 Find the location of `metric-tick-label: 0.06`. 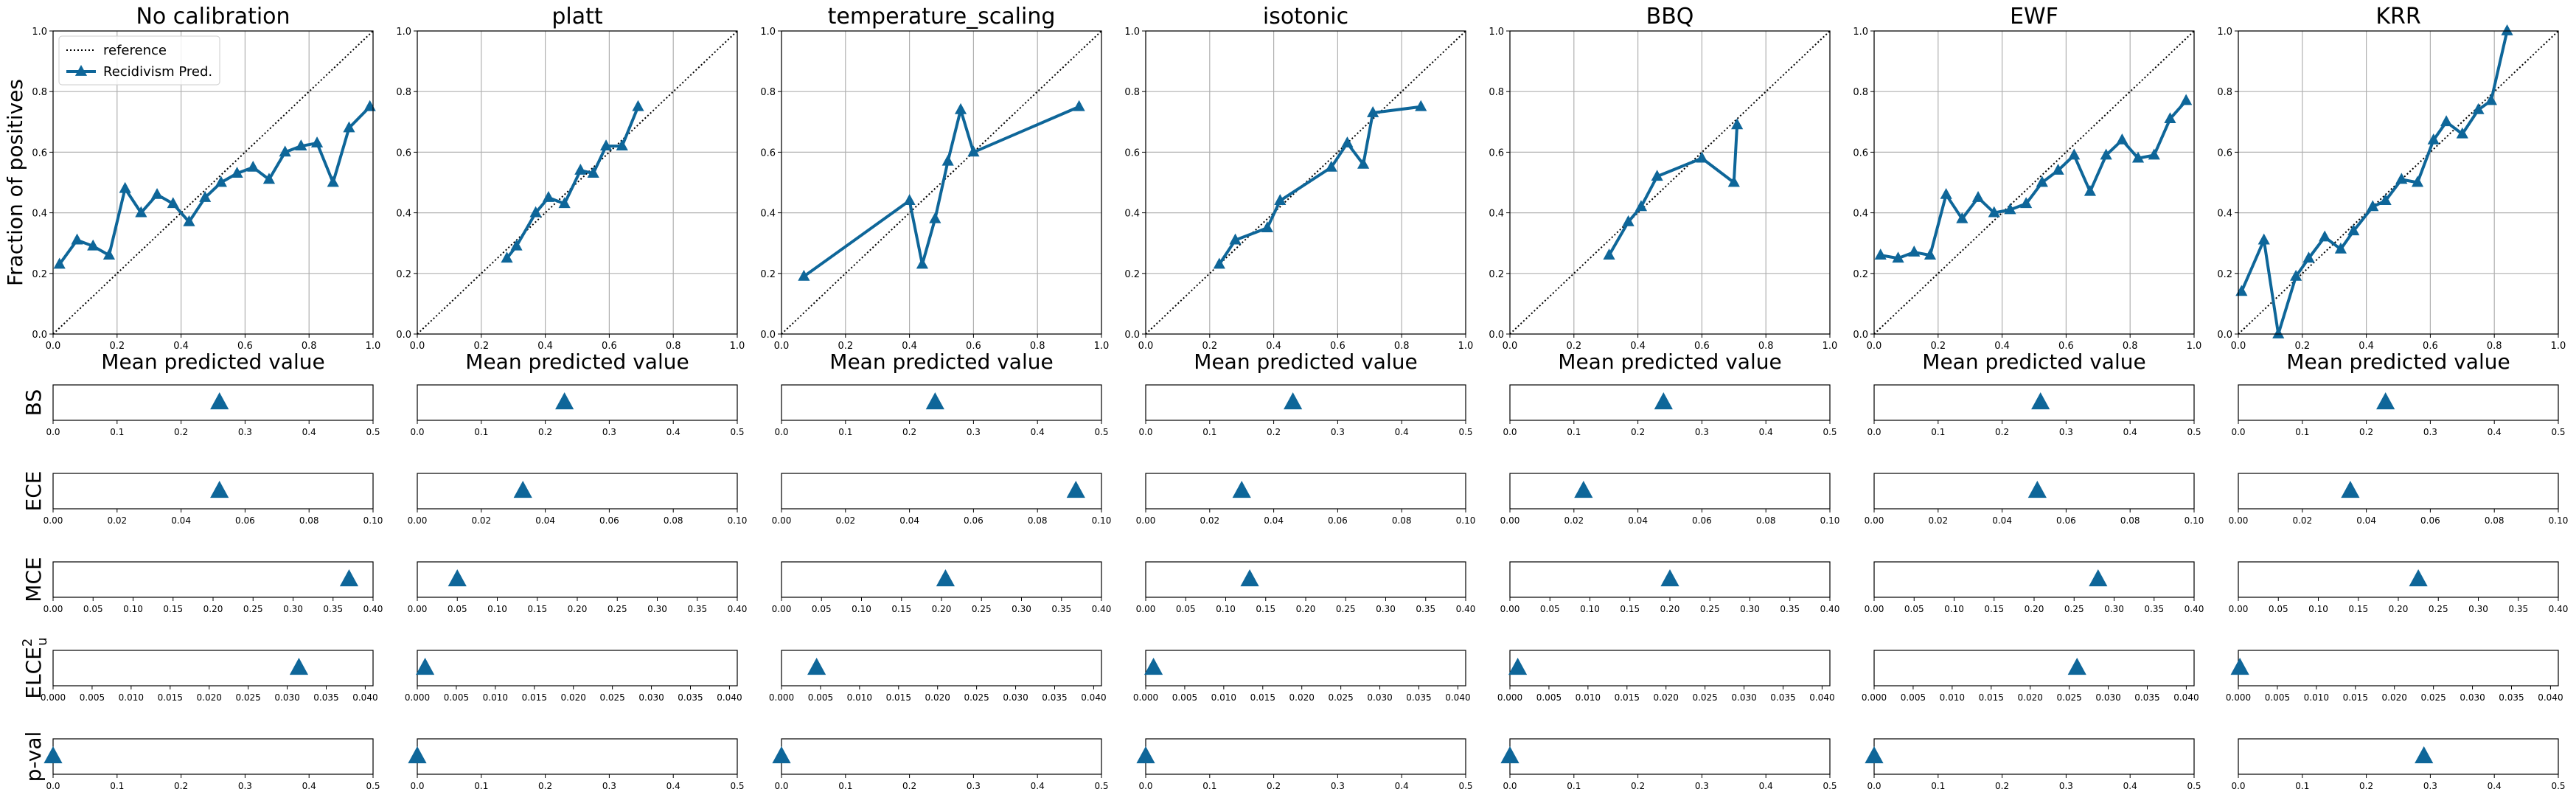

metric-tick-label: 0.06 is located at coordinates (974, 521).